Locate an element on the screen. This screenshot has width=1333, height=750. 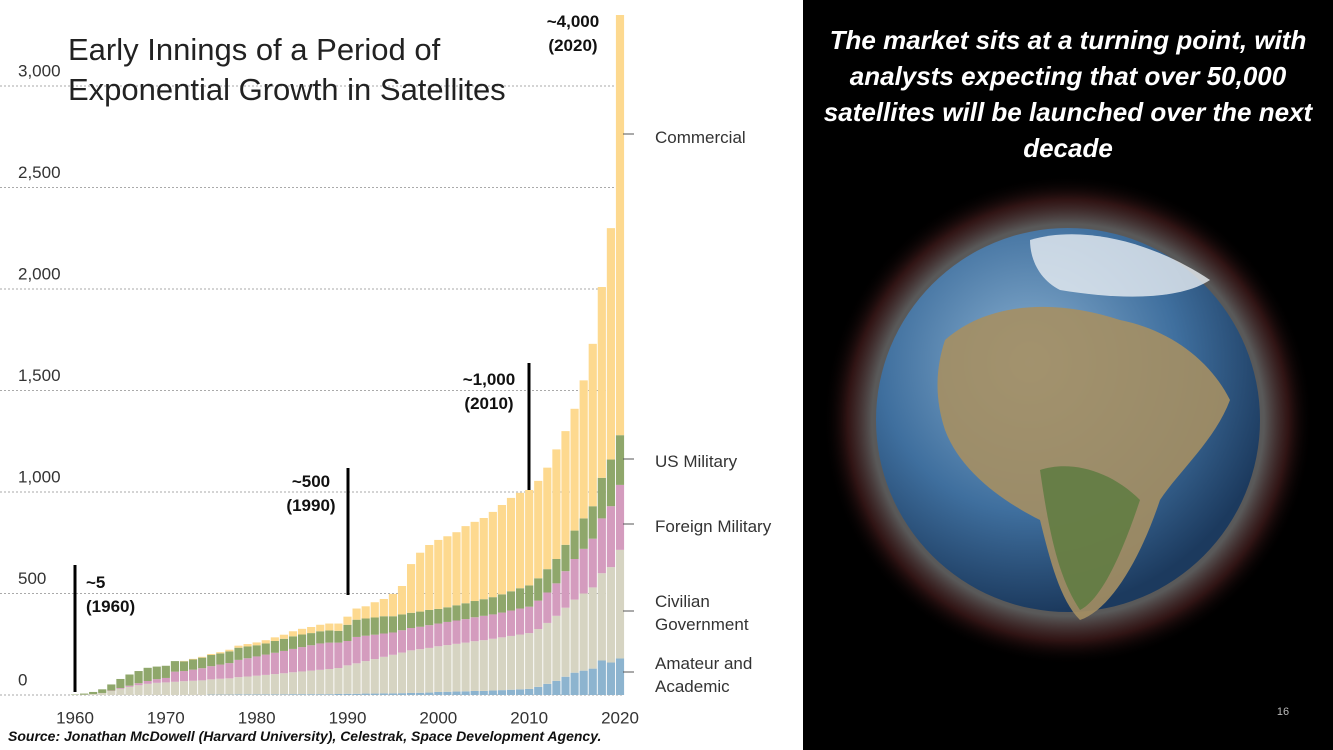
x-tick-label: 1960 is located at coordinates (75, 717).